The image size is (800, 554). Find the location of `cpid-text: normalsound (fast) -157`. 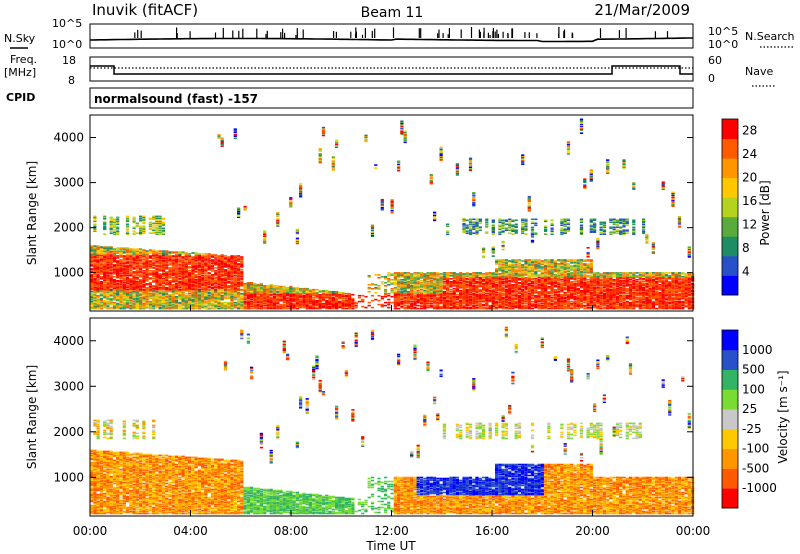

cpid-text: normalsound (fast) -157 is located at coordinates (176, 99).